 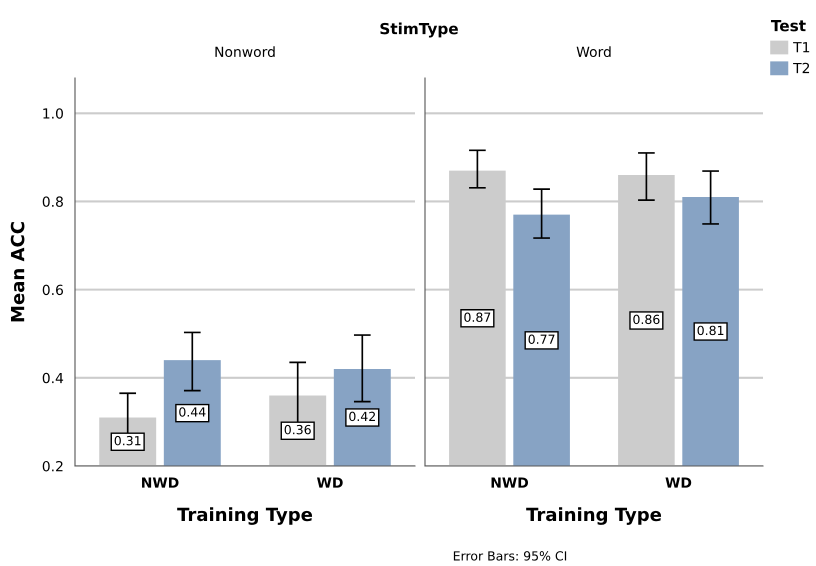 I want to click on data-label: 0.36, so click(x=297, y=429).